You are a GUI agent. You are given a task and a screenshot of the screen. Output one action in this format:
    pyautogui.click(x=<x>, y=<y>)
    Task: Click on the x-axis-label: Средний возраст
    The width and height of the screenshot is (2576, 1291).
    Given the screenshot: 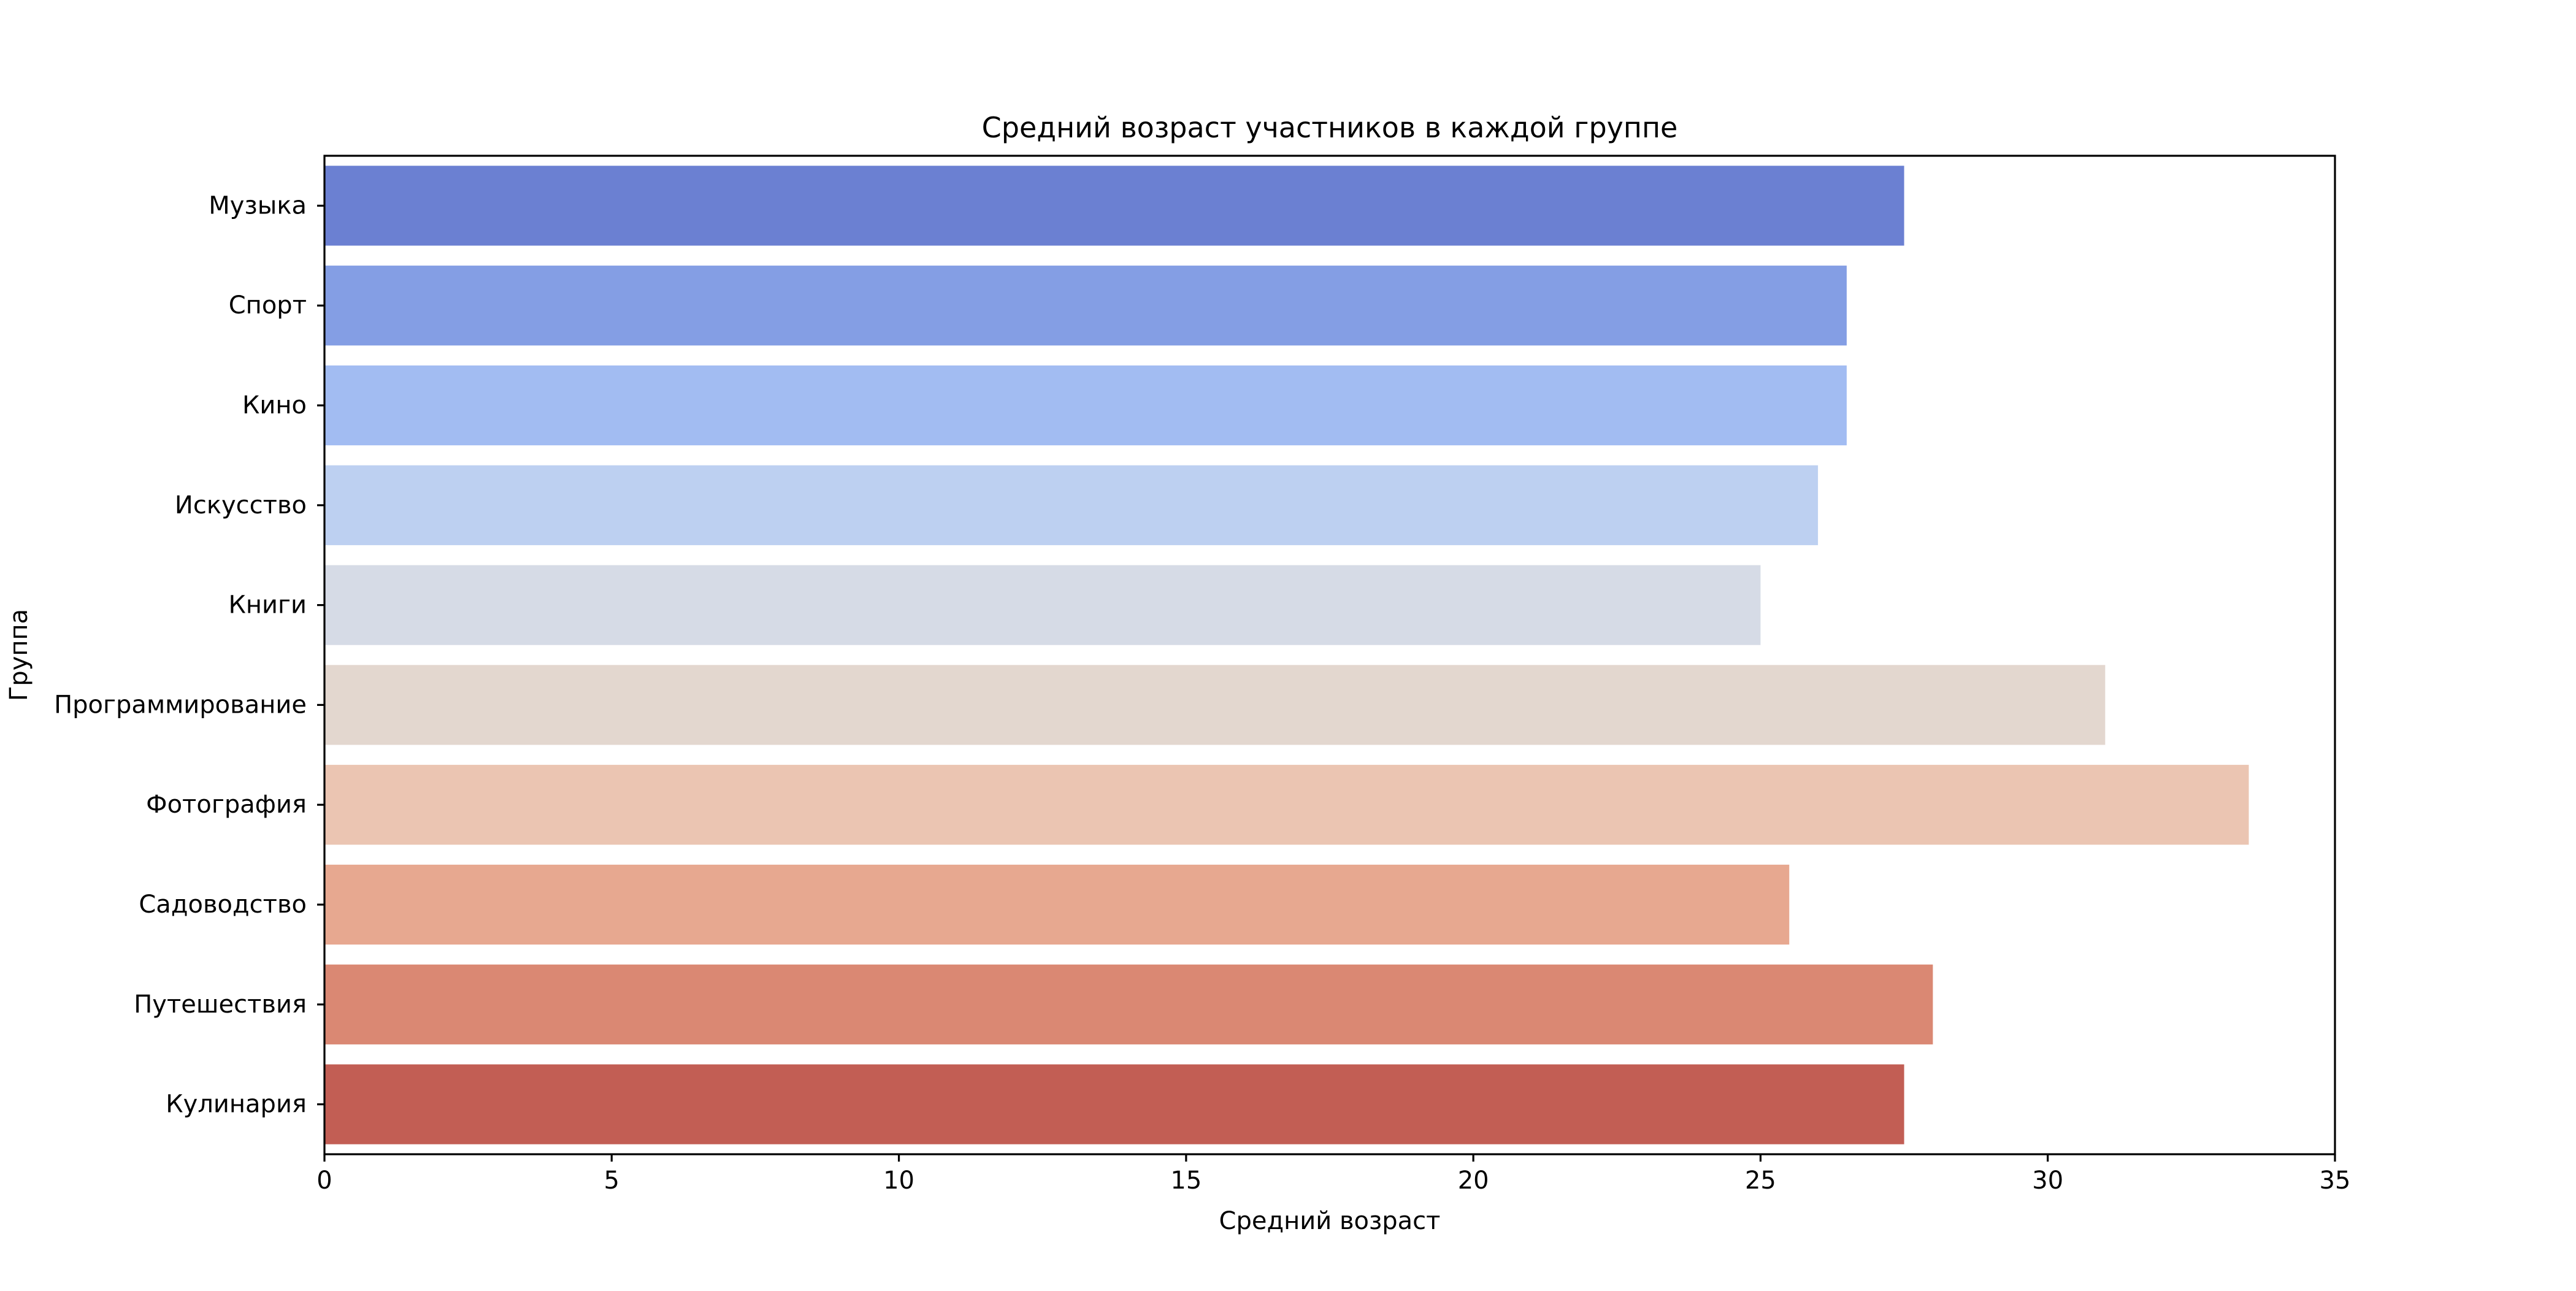 What is the action you would take?
    pyautogui.click(x=1330, y=1221)
    